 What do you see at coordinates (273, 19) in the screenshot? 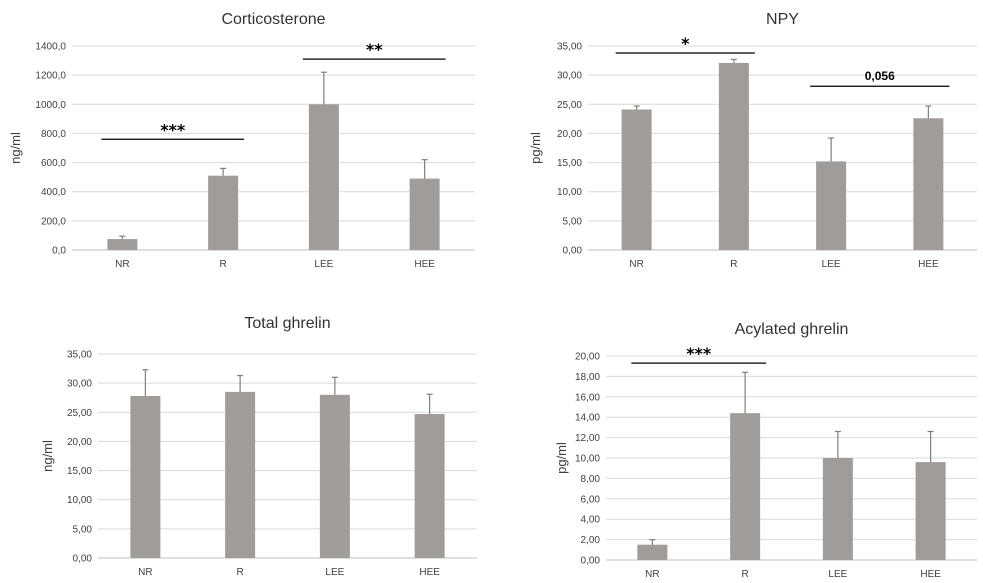
I see `chart-title: Corticosterone` at bounding box center [273, 19].